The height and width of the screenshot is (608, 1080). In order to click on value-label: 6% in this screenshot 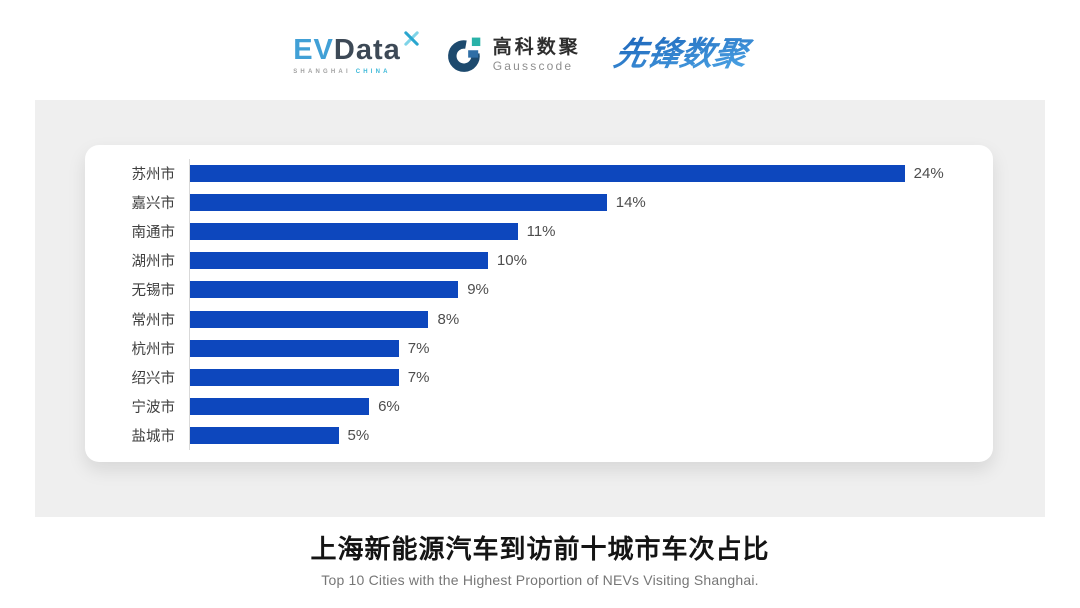, I will do `click(389, 406)`.